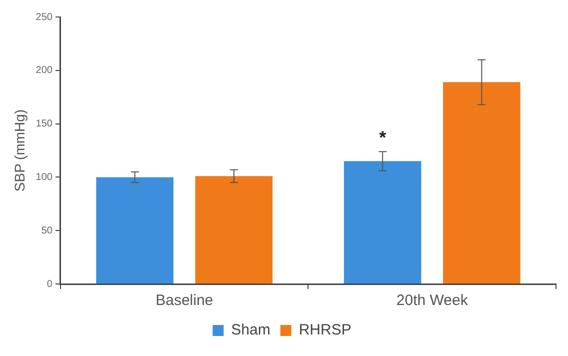  What do you see at coordinates (325, 330) in the screenshot?
I see `legend-label: RHRSP` at bounding box center [325, 330].